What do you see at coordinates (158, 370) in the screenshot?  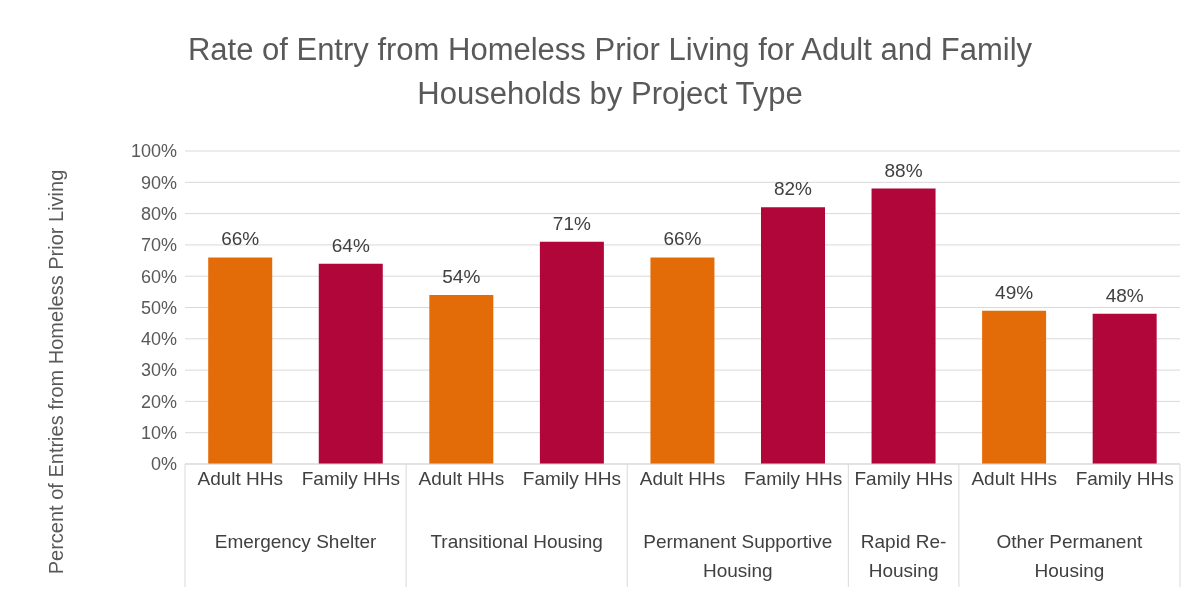 I see `y-tick-label: 30%` at bounding box center [158, 370].